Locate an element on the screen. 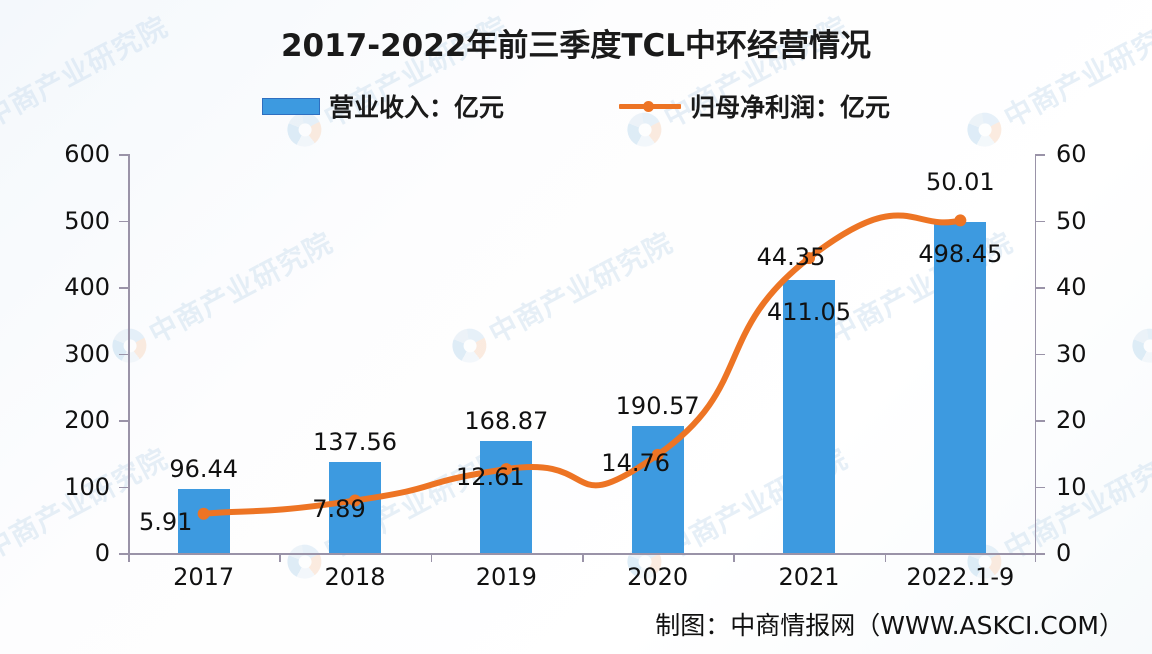  bar-value-label: 137.56 is located at coordinates (355, 441).